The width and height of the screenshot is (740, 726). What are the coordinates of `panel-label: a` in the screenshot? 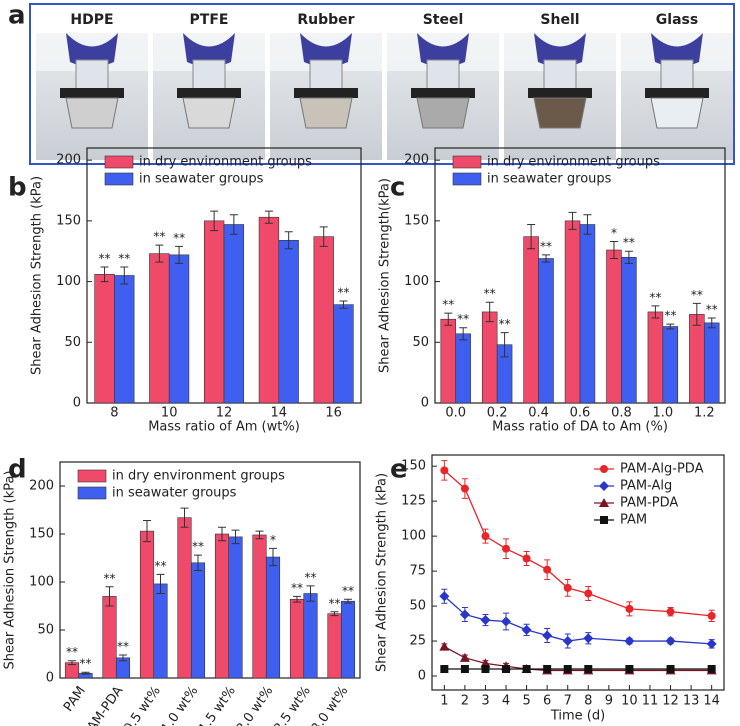 It's located at (17, 16).